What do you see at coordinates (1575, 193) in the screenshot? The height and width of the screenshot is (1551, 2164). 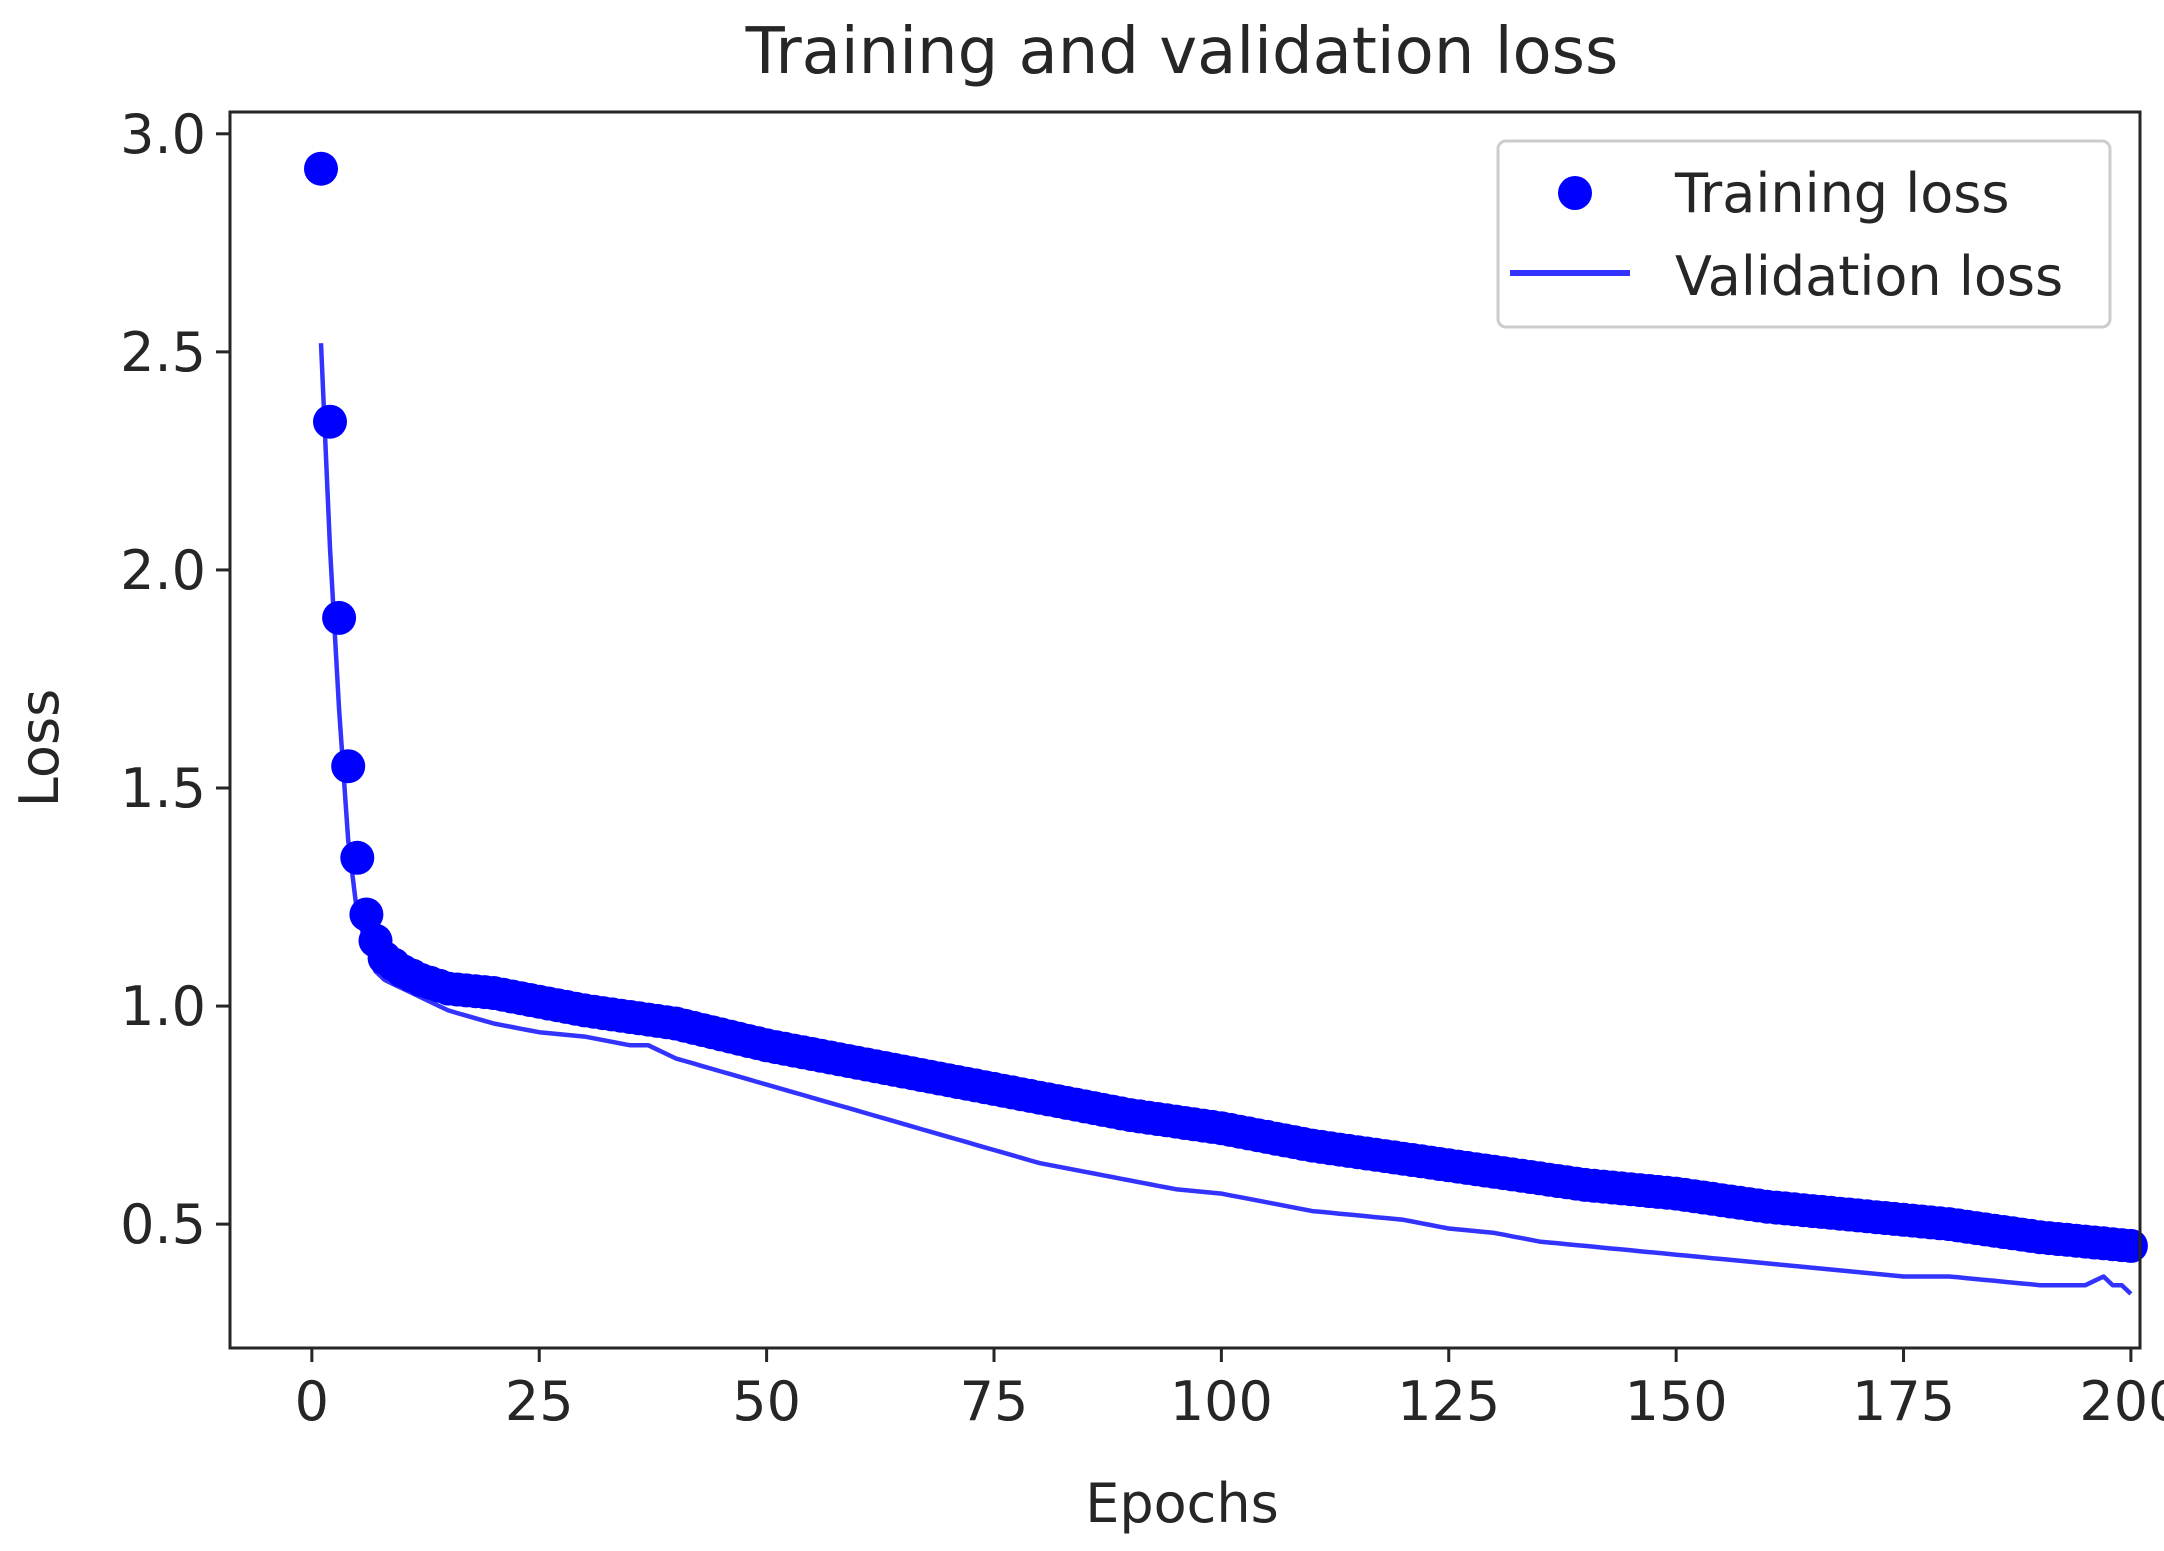 I see `legend-training-marker` at bounding box center [1575, 193].